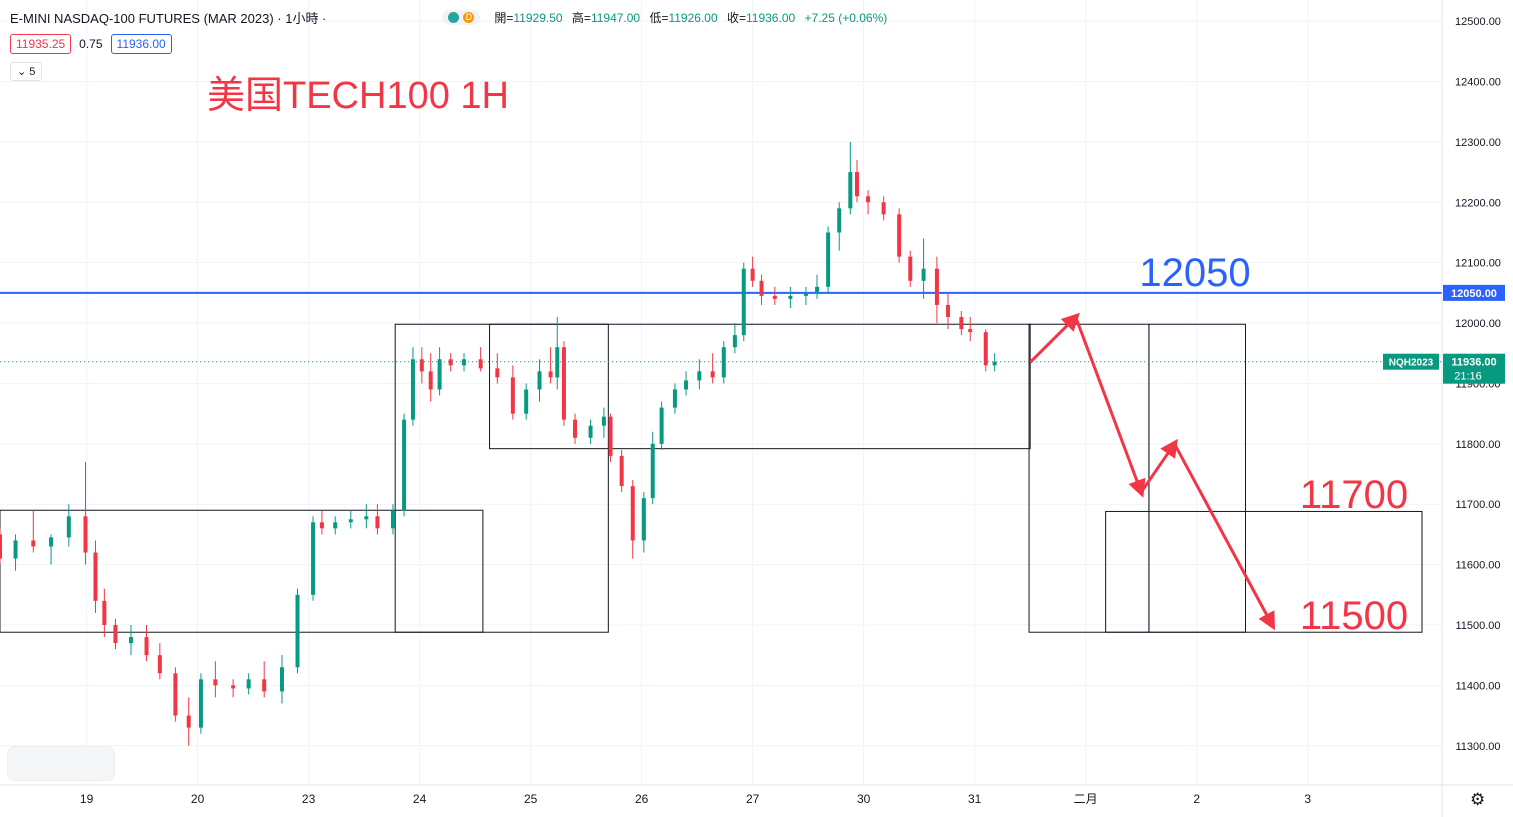  Describe the element at coordinates (864, 799) in the screenshot. I see `x-tick-label: 30` at that location.